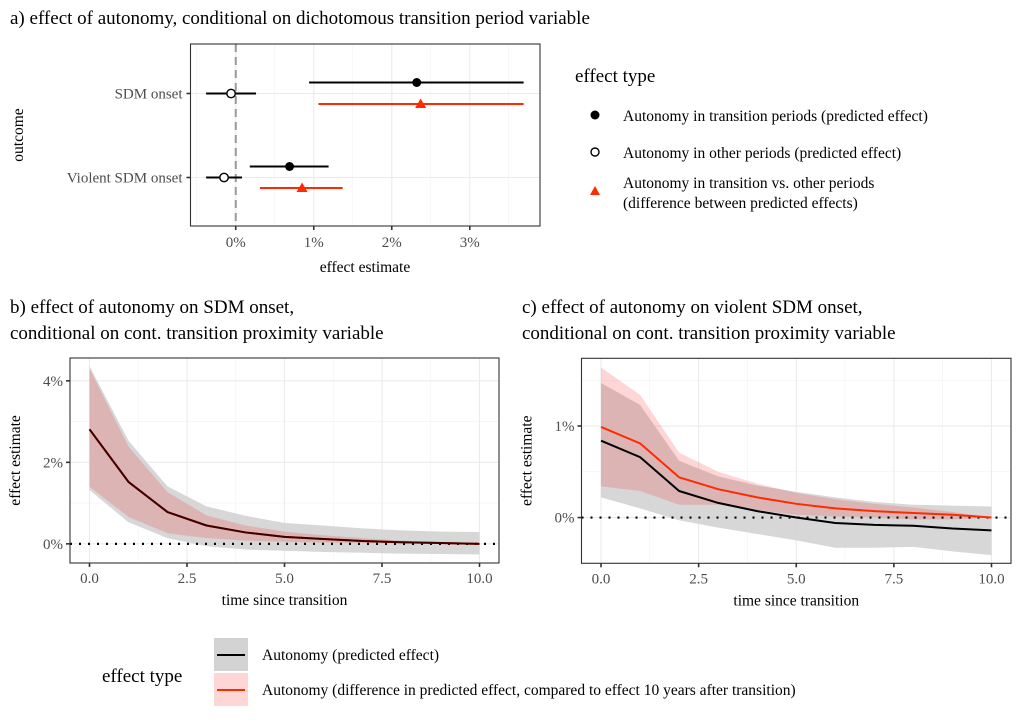  Describe the element at coordinates (125, 179) in the screenshot. I see `y-tick-label: Violent SDM onset` at that location.